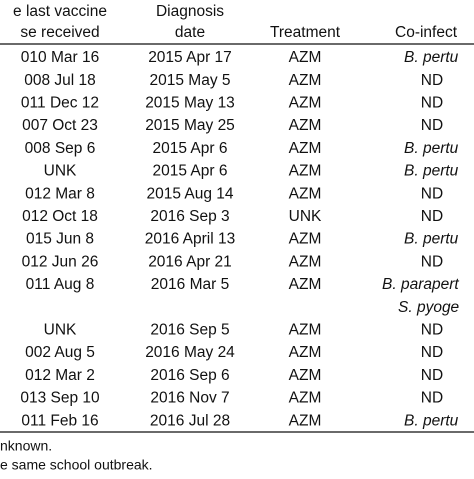  What do you see at coordinates (76, 465) in the screenshot?
I see `footnote: e same school outbreak.` at bounding box center [76, 465].